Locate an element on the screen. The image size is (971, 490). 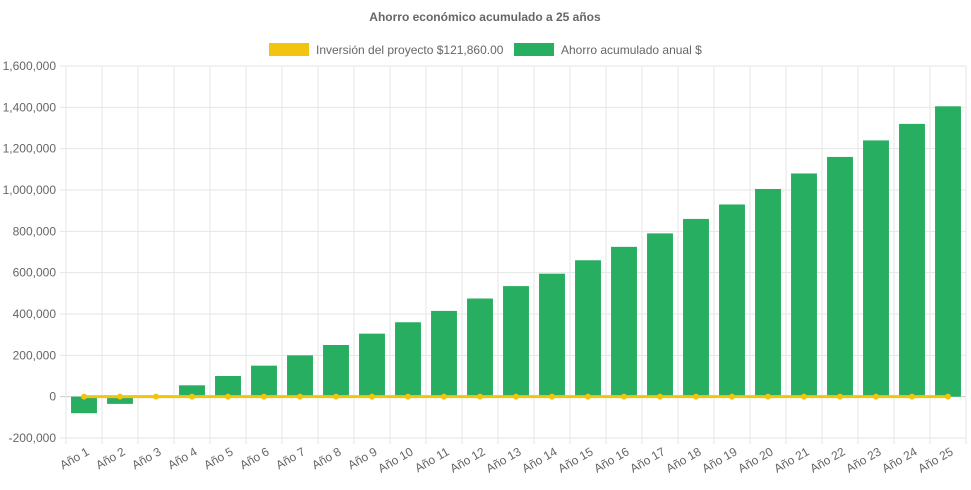
x-tick-label: Año 8 is located at coordinates (326, 458).